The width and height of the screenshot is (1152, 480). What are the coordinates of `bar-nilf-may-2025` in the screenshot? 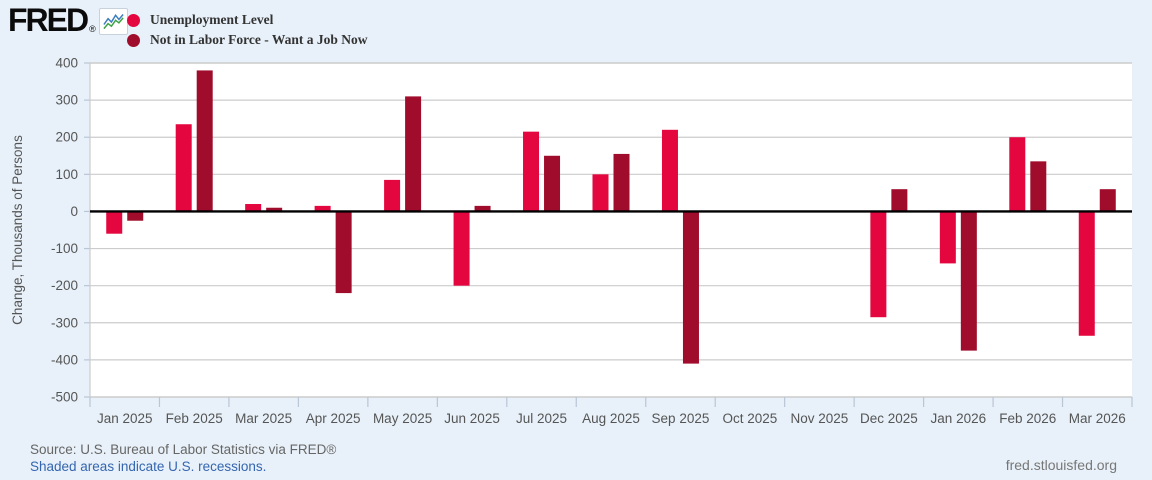 It's located at (413, 154).